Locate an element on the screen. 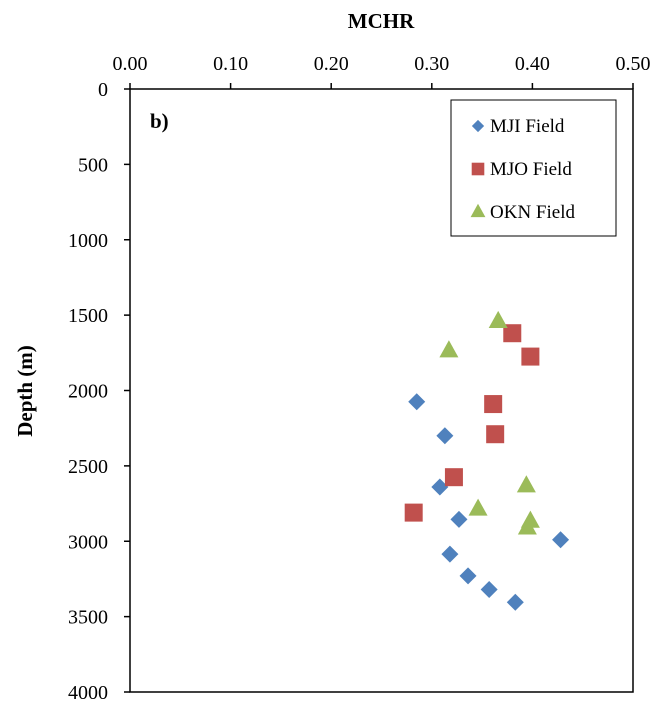 This screenshot has height=709, width=661. data-points is located at coordinates (487, 460).